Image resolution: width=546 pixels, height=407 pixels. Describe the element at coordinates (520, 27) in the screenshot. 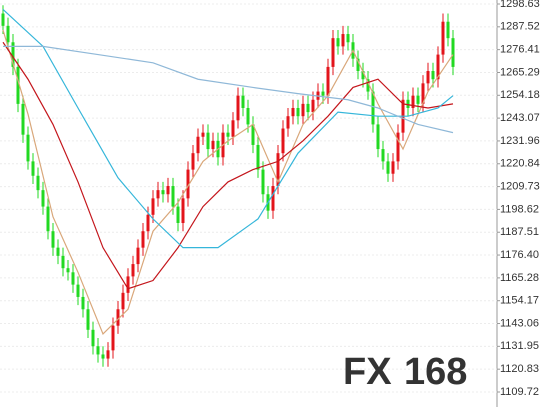

I see `y-tick-label: 1287.52` at that location.